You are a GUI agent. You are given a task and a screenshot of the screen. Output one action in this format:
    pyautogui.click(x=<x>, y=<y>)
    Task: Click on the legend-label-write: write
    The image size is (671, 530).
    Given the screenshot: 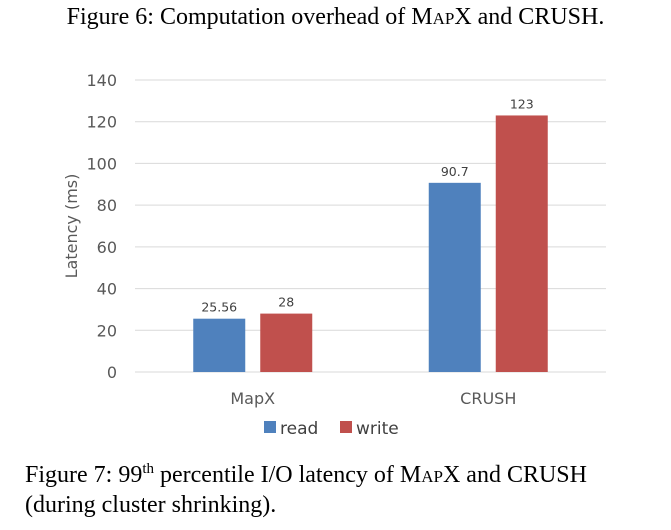 What is the action you would take?
    pyautogui.click(x=377, y=429)
    